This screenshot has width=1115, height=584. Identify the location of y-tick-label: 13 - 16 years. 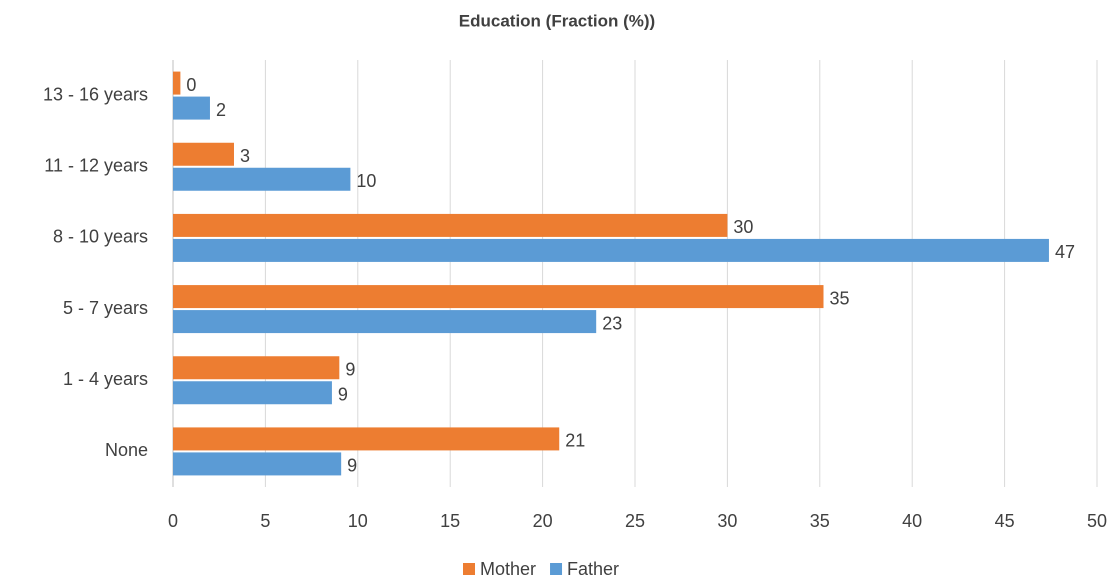
(95, 94).